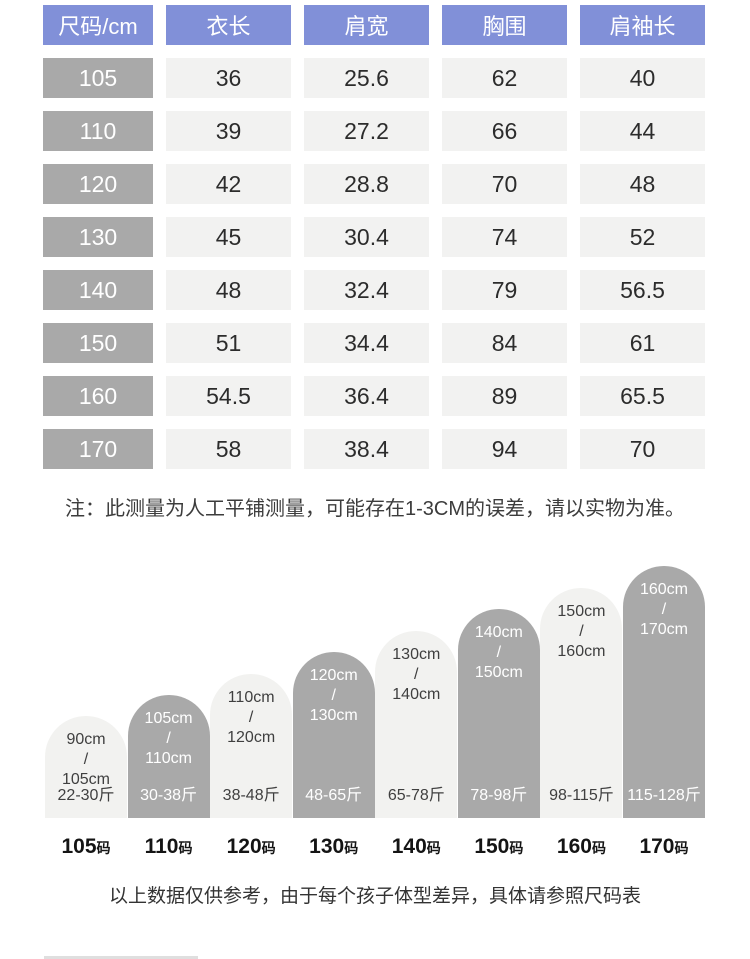 This screenshot has width=750, height=959. I want to click on table-value-cell: 36.4, so click(366, 396).